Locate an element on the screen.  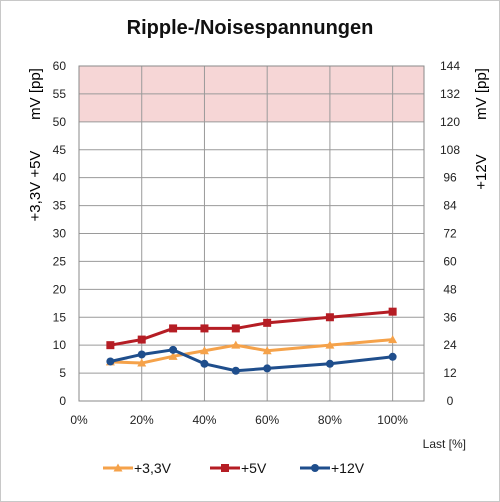
left-tick-label: 35 is located at coordinates (60, 206).